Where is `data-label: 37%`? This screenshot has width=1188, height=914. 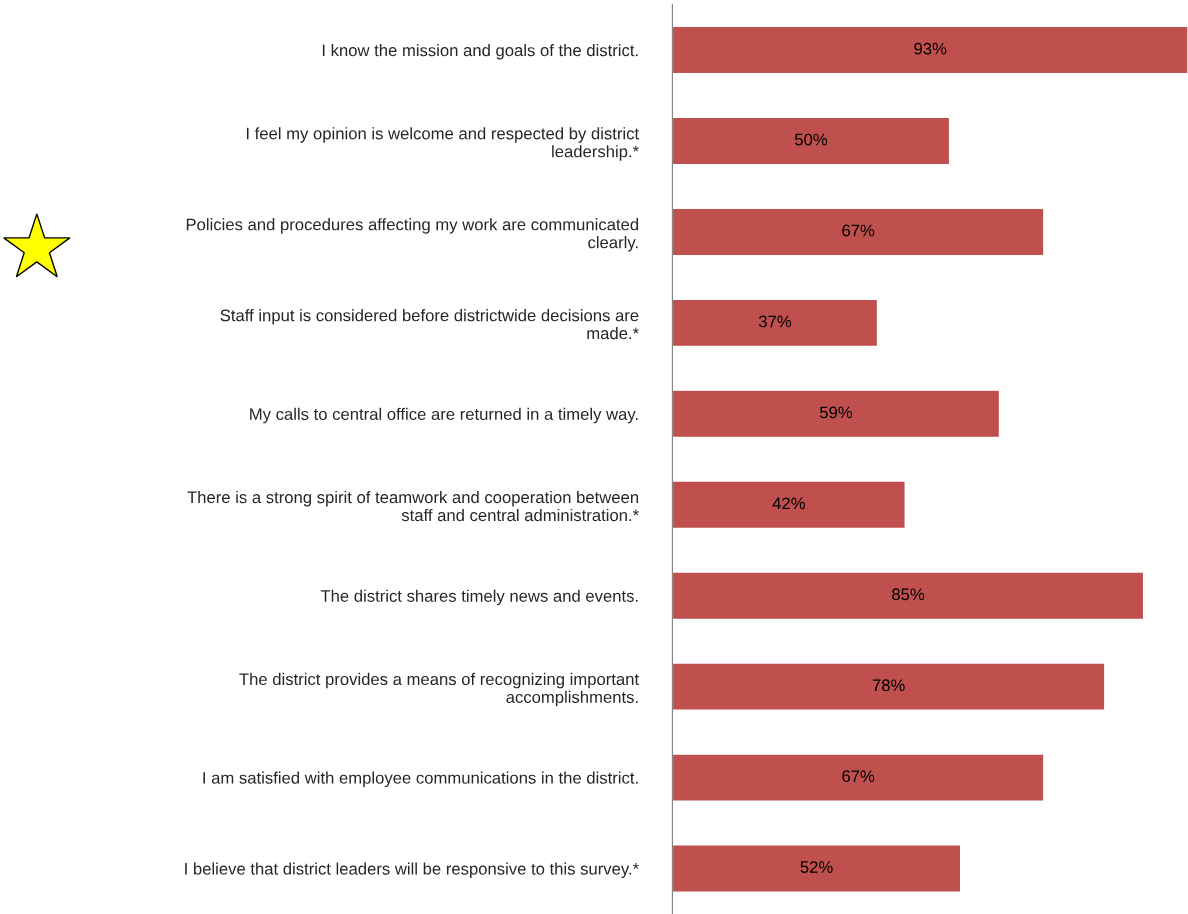 data-label: 37% is located at coordinates (775, 321).